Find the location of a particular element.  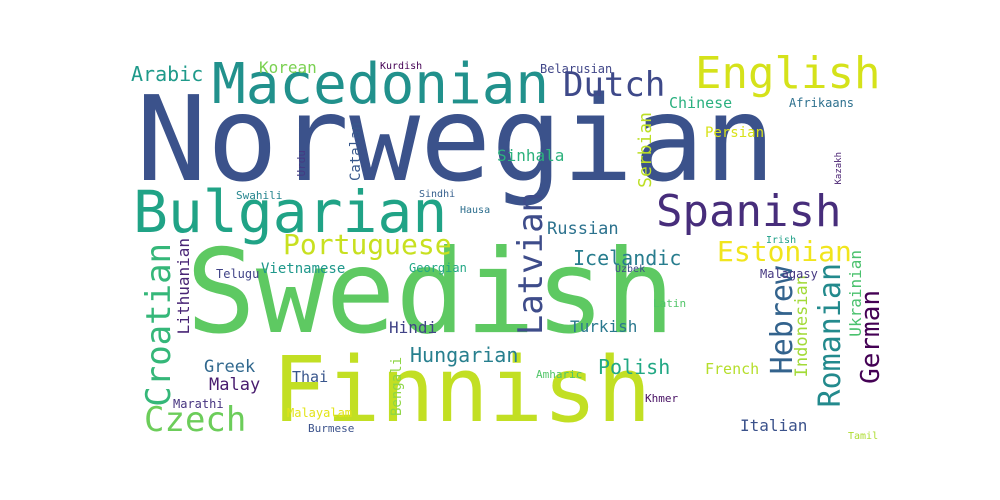

word-icelandic: Icelandic is located at coordinates (627, 258).